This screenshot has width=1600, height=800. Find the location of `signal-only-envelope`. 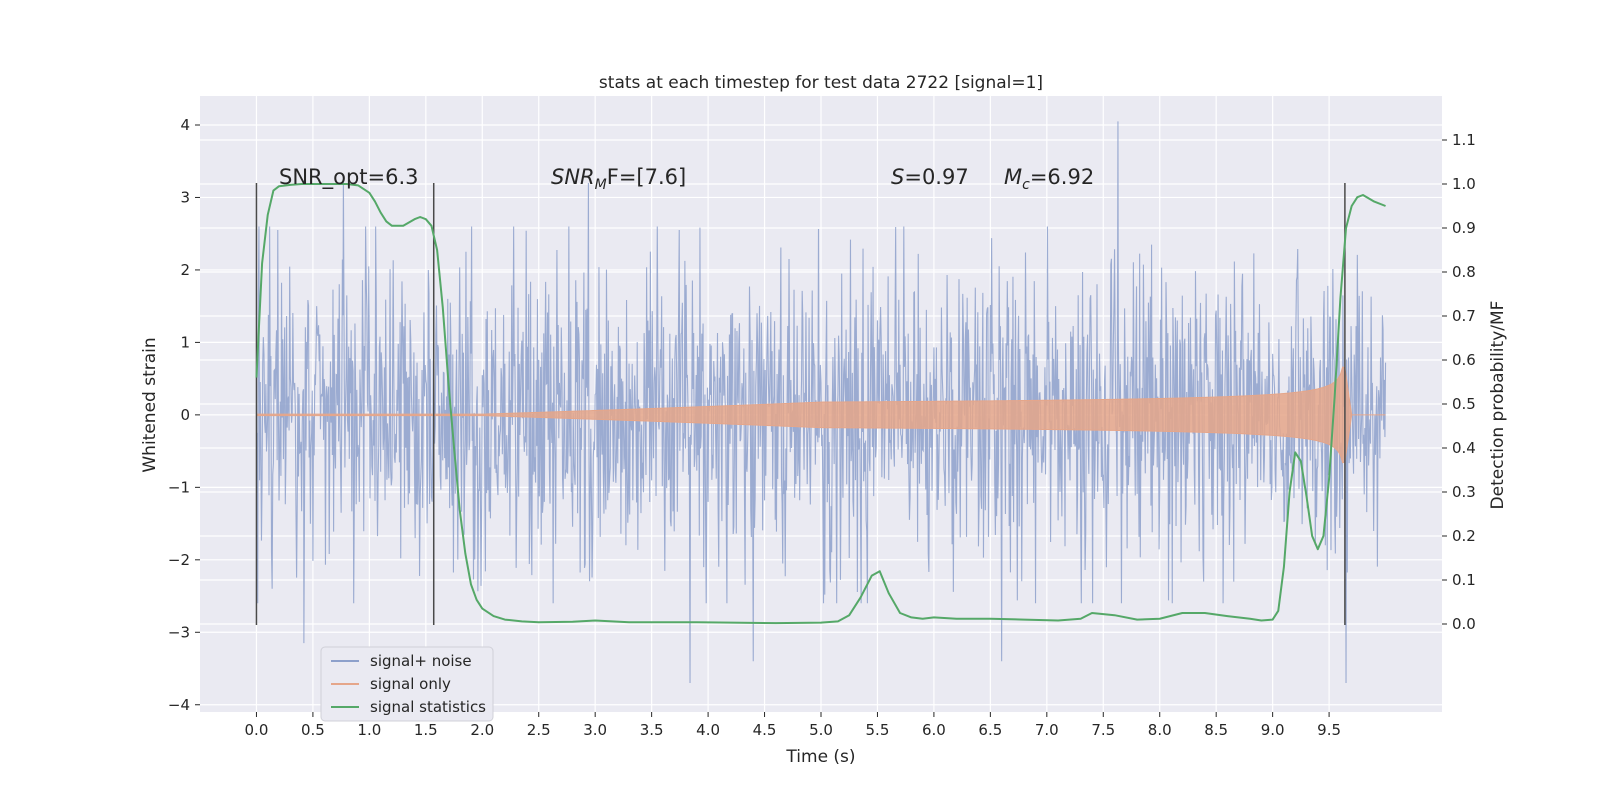

signal-only-envelope is located at coordinates (820, 415).